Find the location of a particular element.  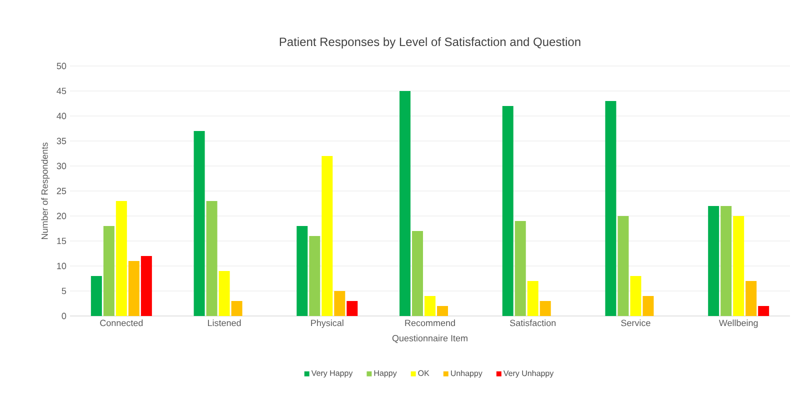

y-tick-label: 35 is located at coordinates (61, 141).